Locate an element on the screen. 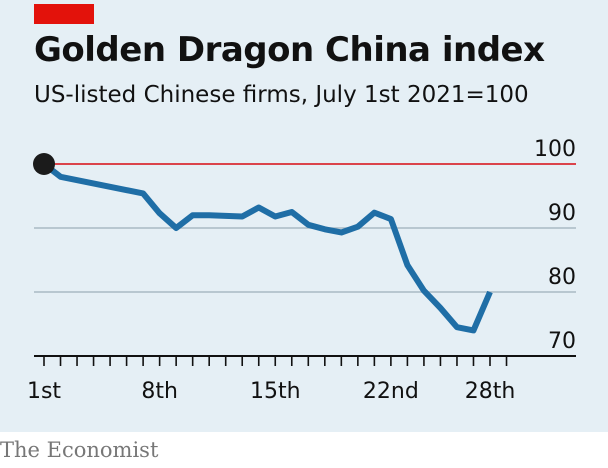 The width and height of the screenshot is (608, 468). y-tick-label-100: 100 is located at coordinates (555, 149).